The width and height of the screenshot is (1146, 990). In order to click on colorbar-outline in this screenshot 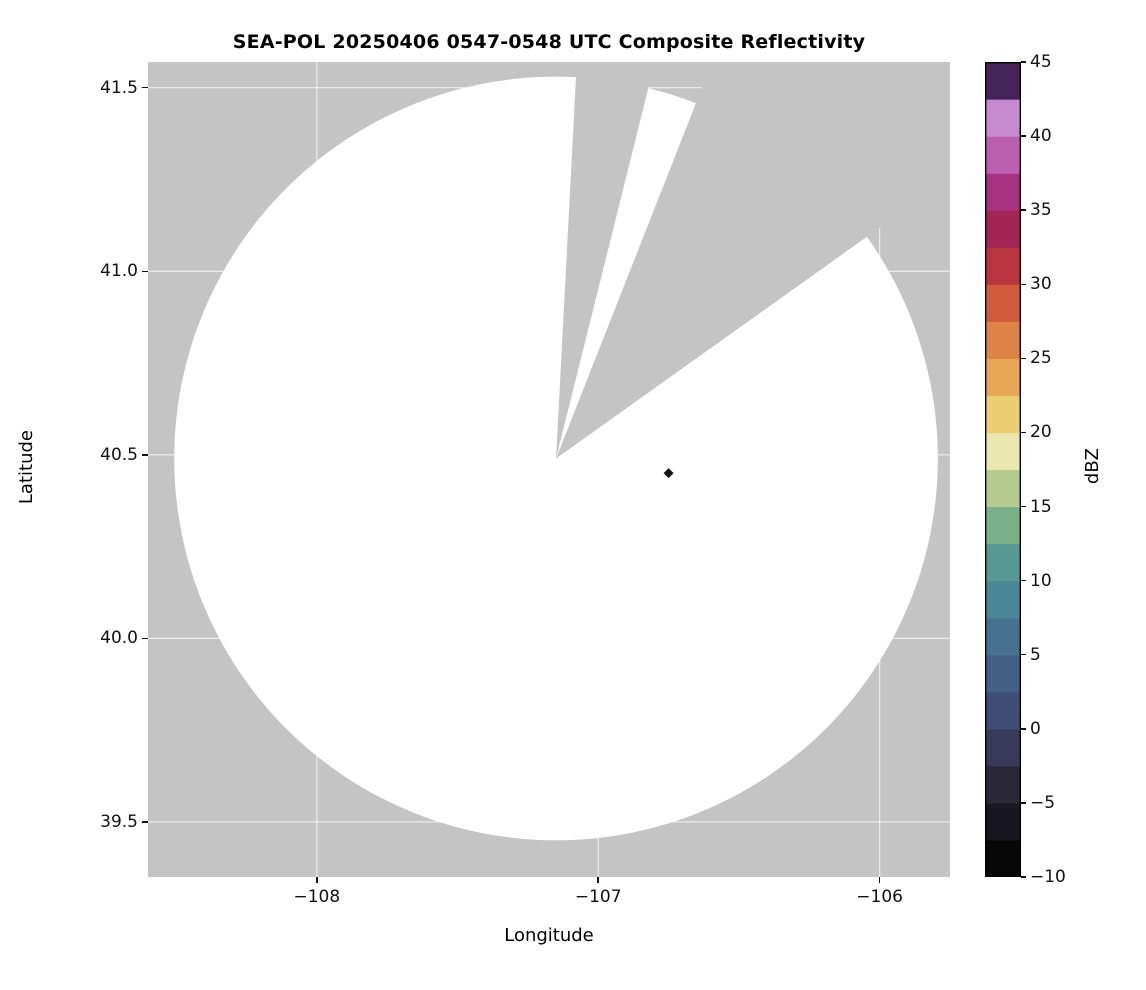, I will do `click(1002, 469)`.